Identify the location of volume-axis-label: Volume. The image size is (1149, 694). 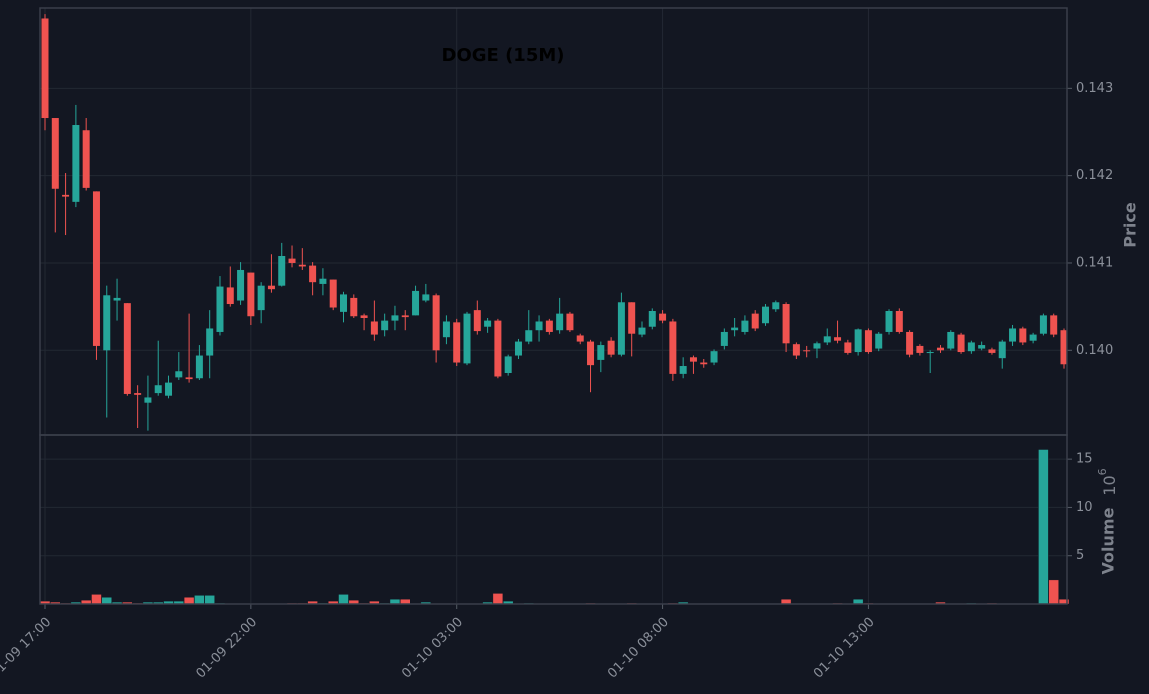
(1108, 540).